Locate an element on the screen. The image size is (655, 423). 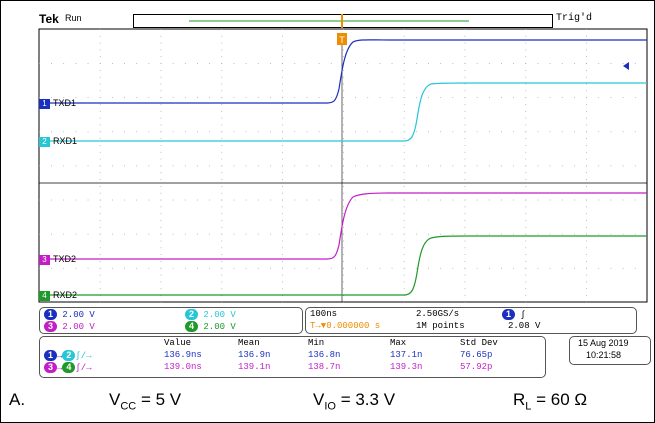
trigger-level-arrow is located at coordinates (626, 66).